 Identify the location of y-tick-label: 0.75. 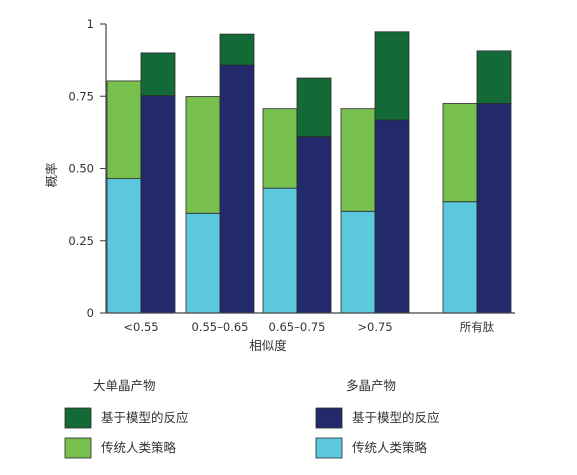
(81, 96).